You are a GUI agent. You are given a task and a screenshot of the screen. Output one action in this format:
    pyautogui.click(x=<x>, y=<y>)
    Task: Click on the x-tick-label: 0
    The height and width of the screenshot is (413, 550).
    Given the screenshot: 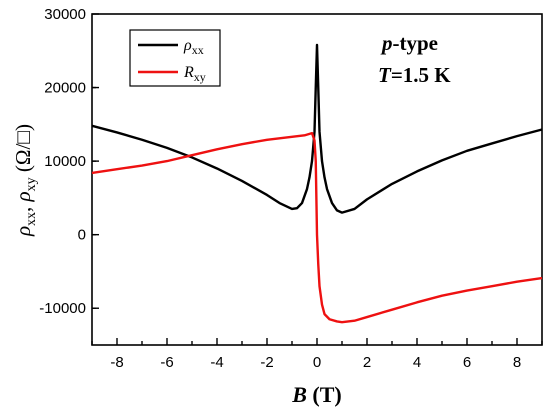 What is the action you would take?
    pyautogui.click(x=317, y=362)
    